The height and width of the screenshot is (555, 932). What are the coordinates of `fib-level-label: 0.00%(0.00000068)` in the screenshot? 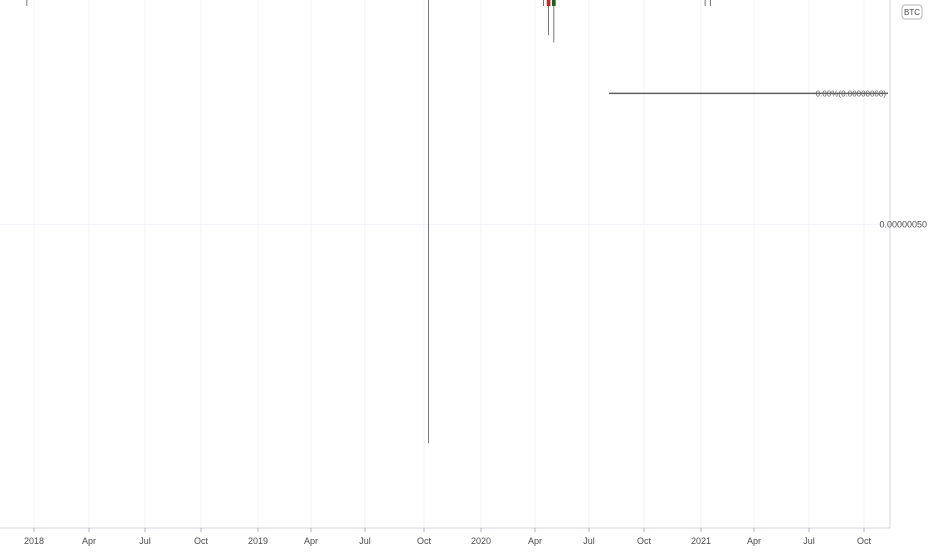 It's located at (851, 93).